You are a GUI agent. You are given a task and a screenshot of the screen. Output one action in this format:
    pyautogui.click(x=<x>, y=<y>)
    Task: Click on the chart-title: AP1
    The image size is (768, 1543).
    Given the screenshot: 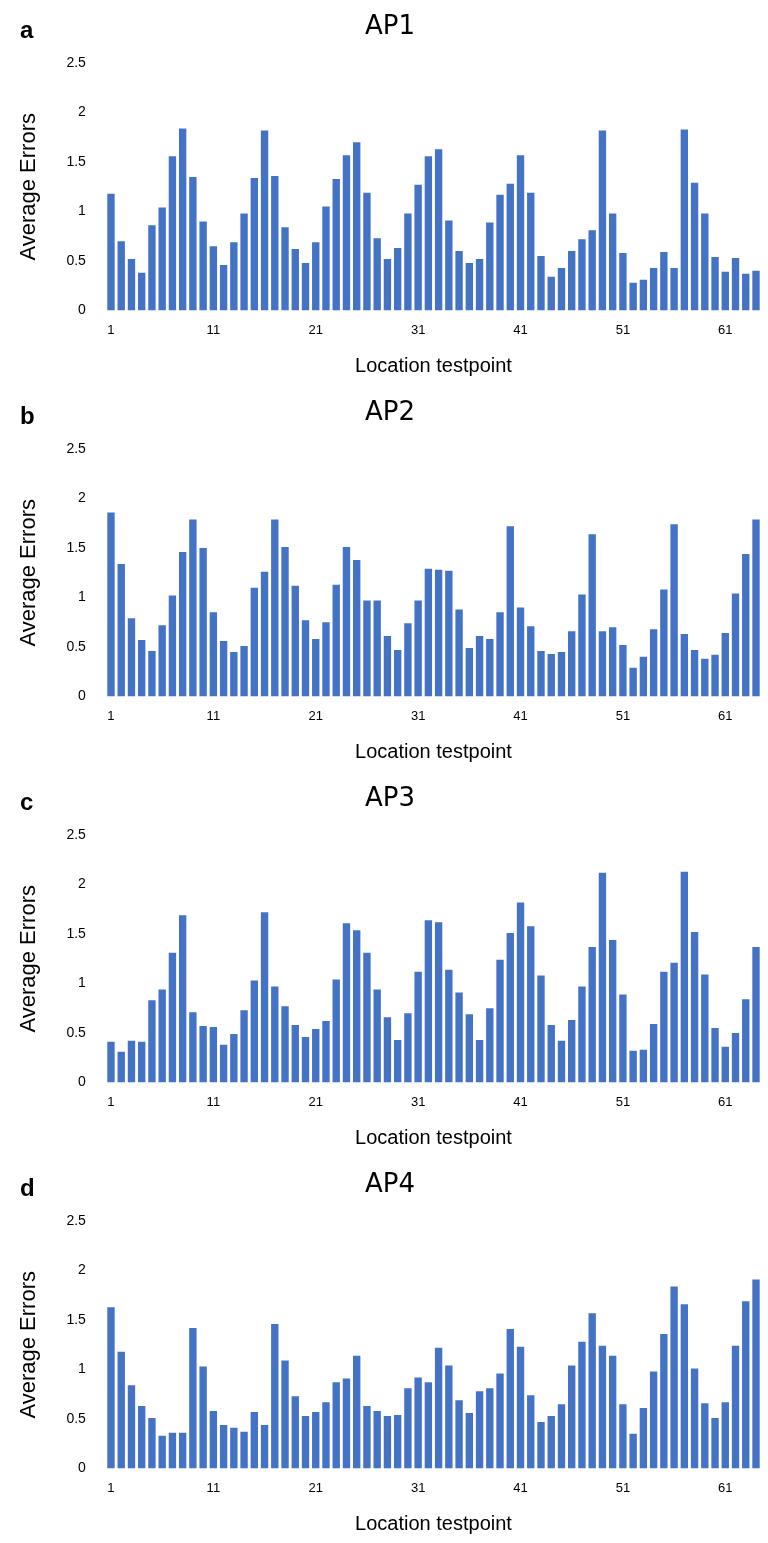 What is the action you would take?
    pyautogui.click(x=390, y=25)
    